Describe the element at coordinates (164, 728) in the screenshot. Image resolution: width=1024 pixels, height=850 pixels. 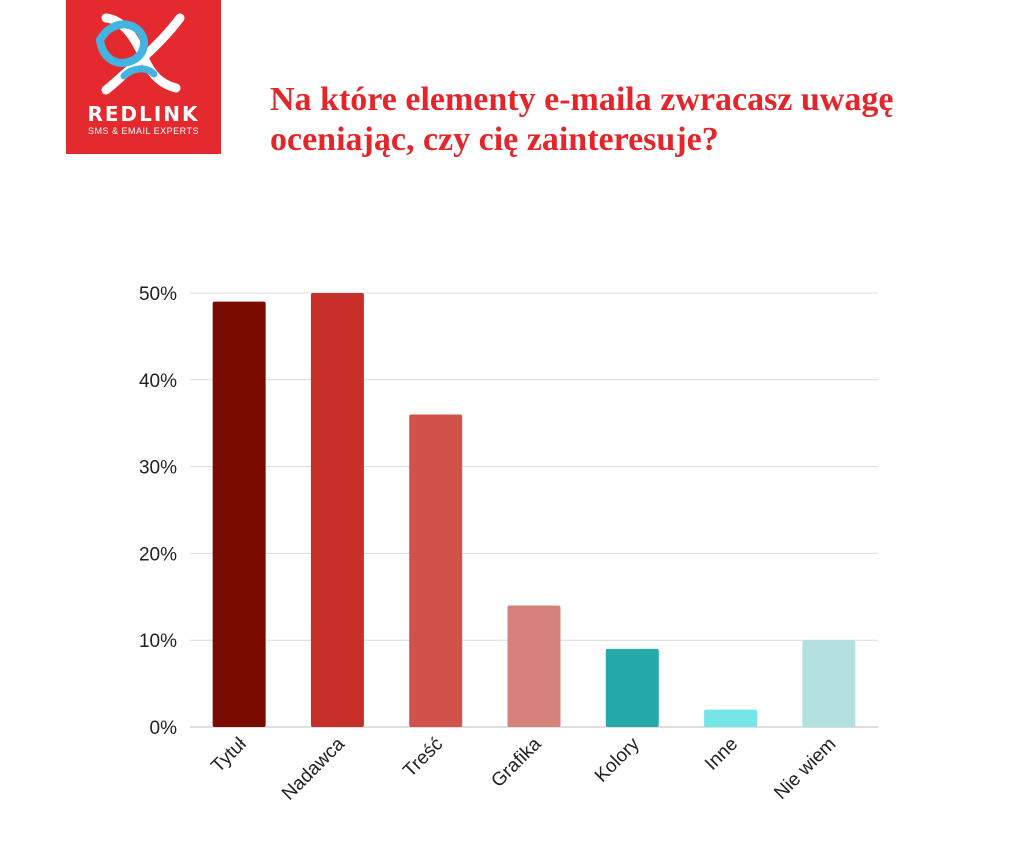
I see `y-tick-label: 0%` at that location.